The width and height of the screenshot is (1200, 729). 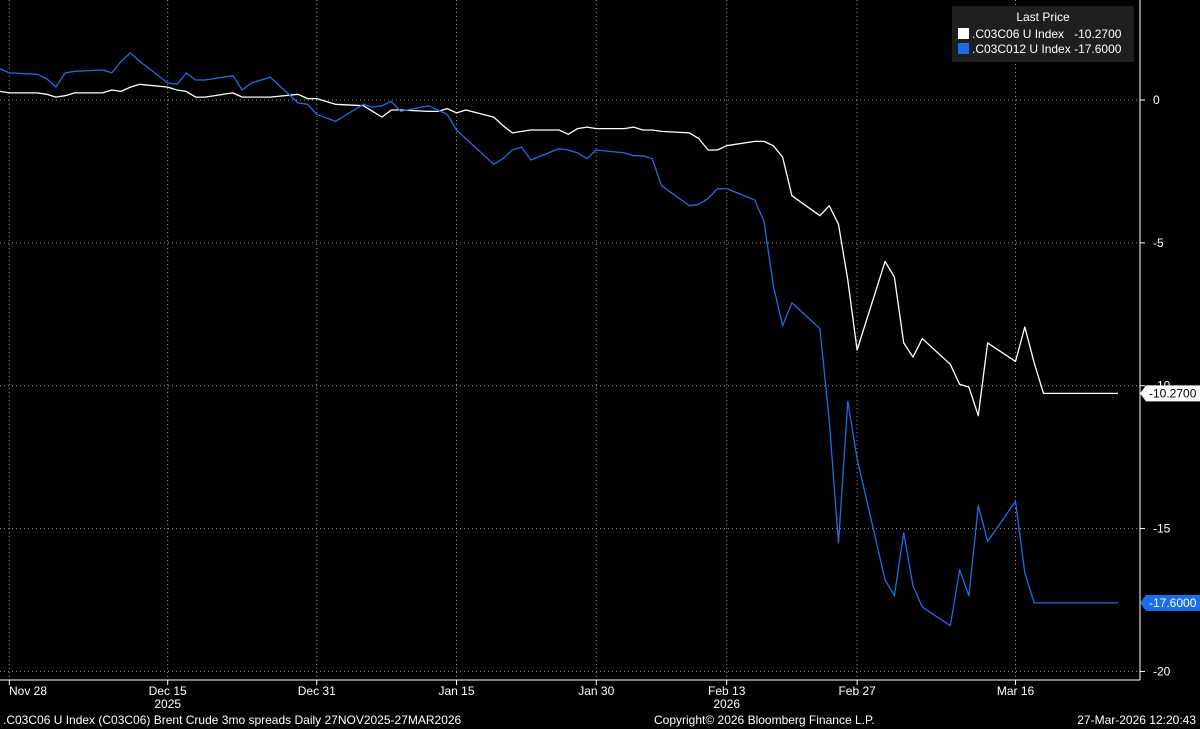 I want to click on legend-entry-2: .C03C012 U Index -17.6000, so click(x=1039, y=49).